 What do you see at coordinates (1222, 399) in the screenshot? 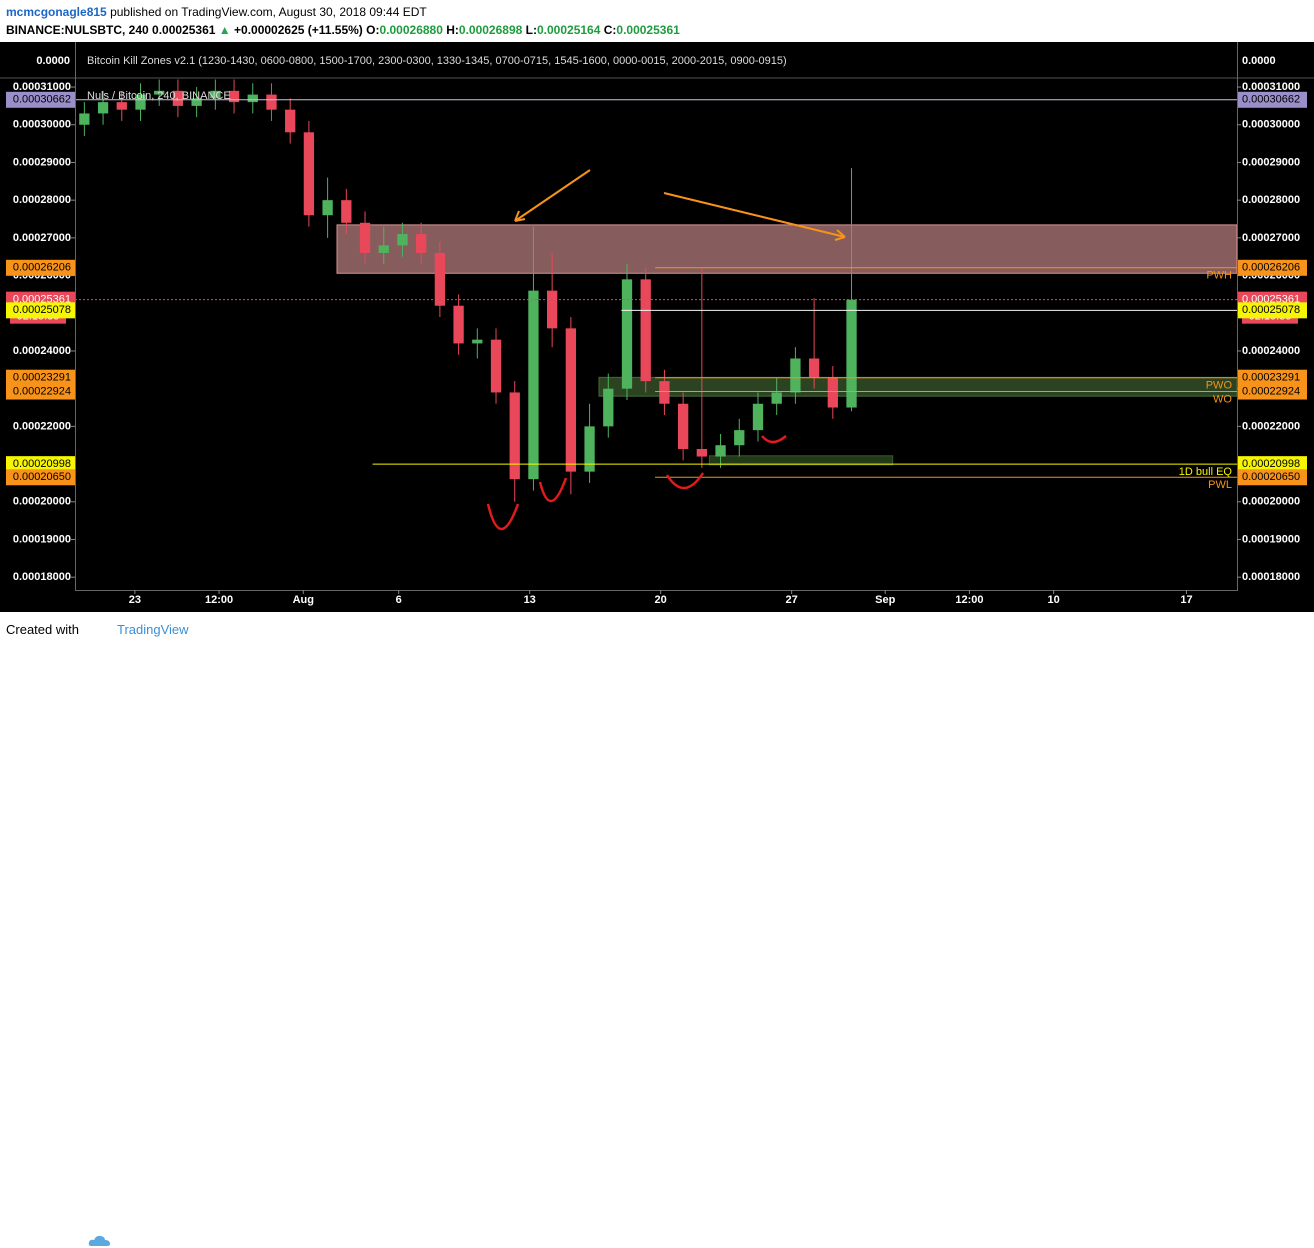
I see `level-name: WO` at bounding box center [1222, 399].